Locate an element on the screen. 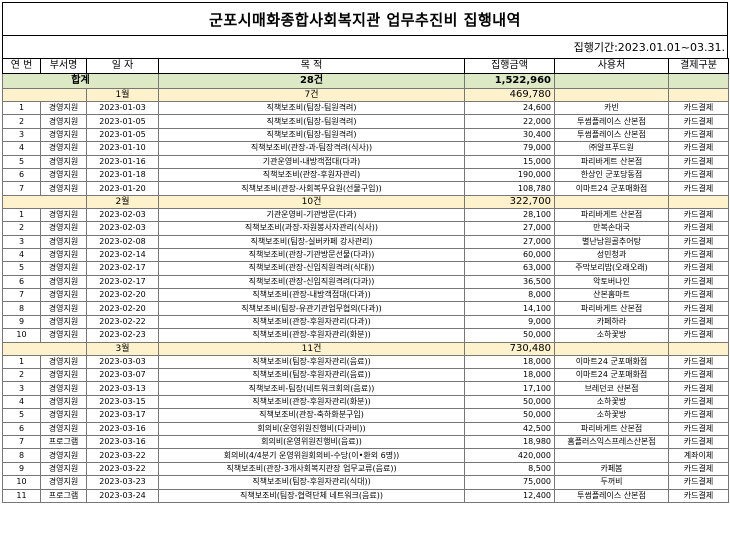 The width and height of the screenshot is (730, 550). month-label: 1월 is located at coordinates (122, 95).